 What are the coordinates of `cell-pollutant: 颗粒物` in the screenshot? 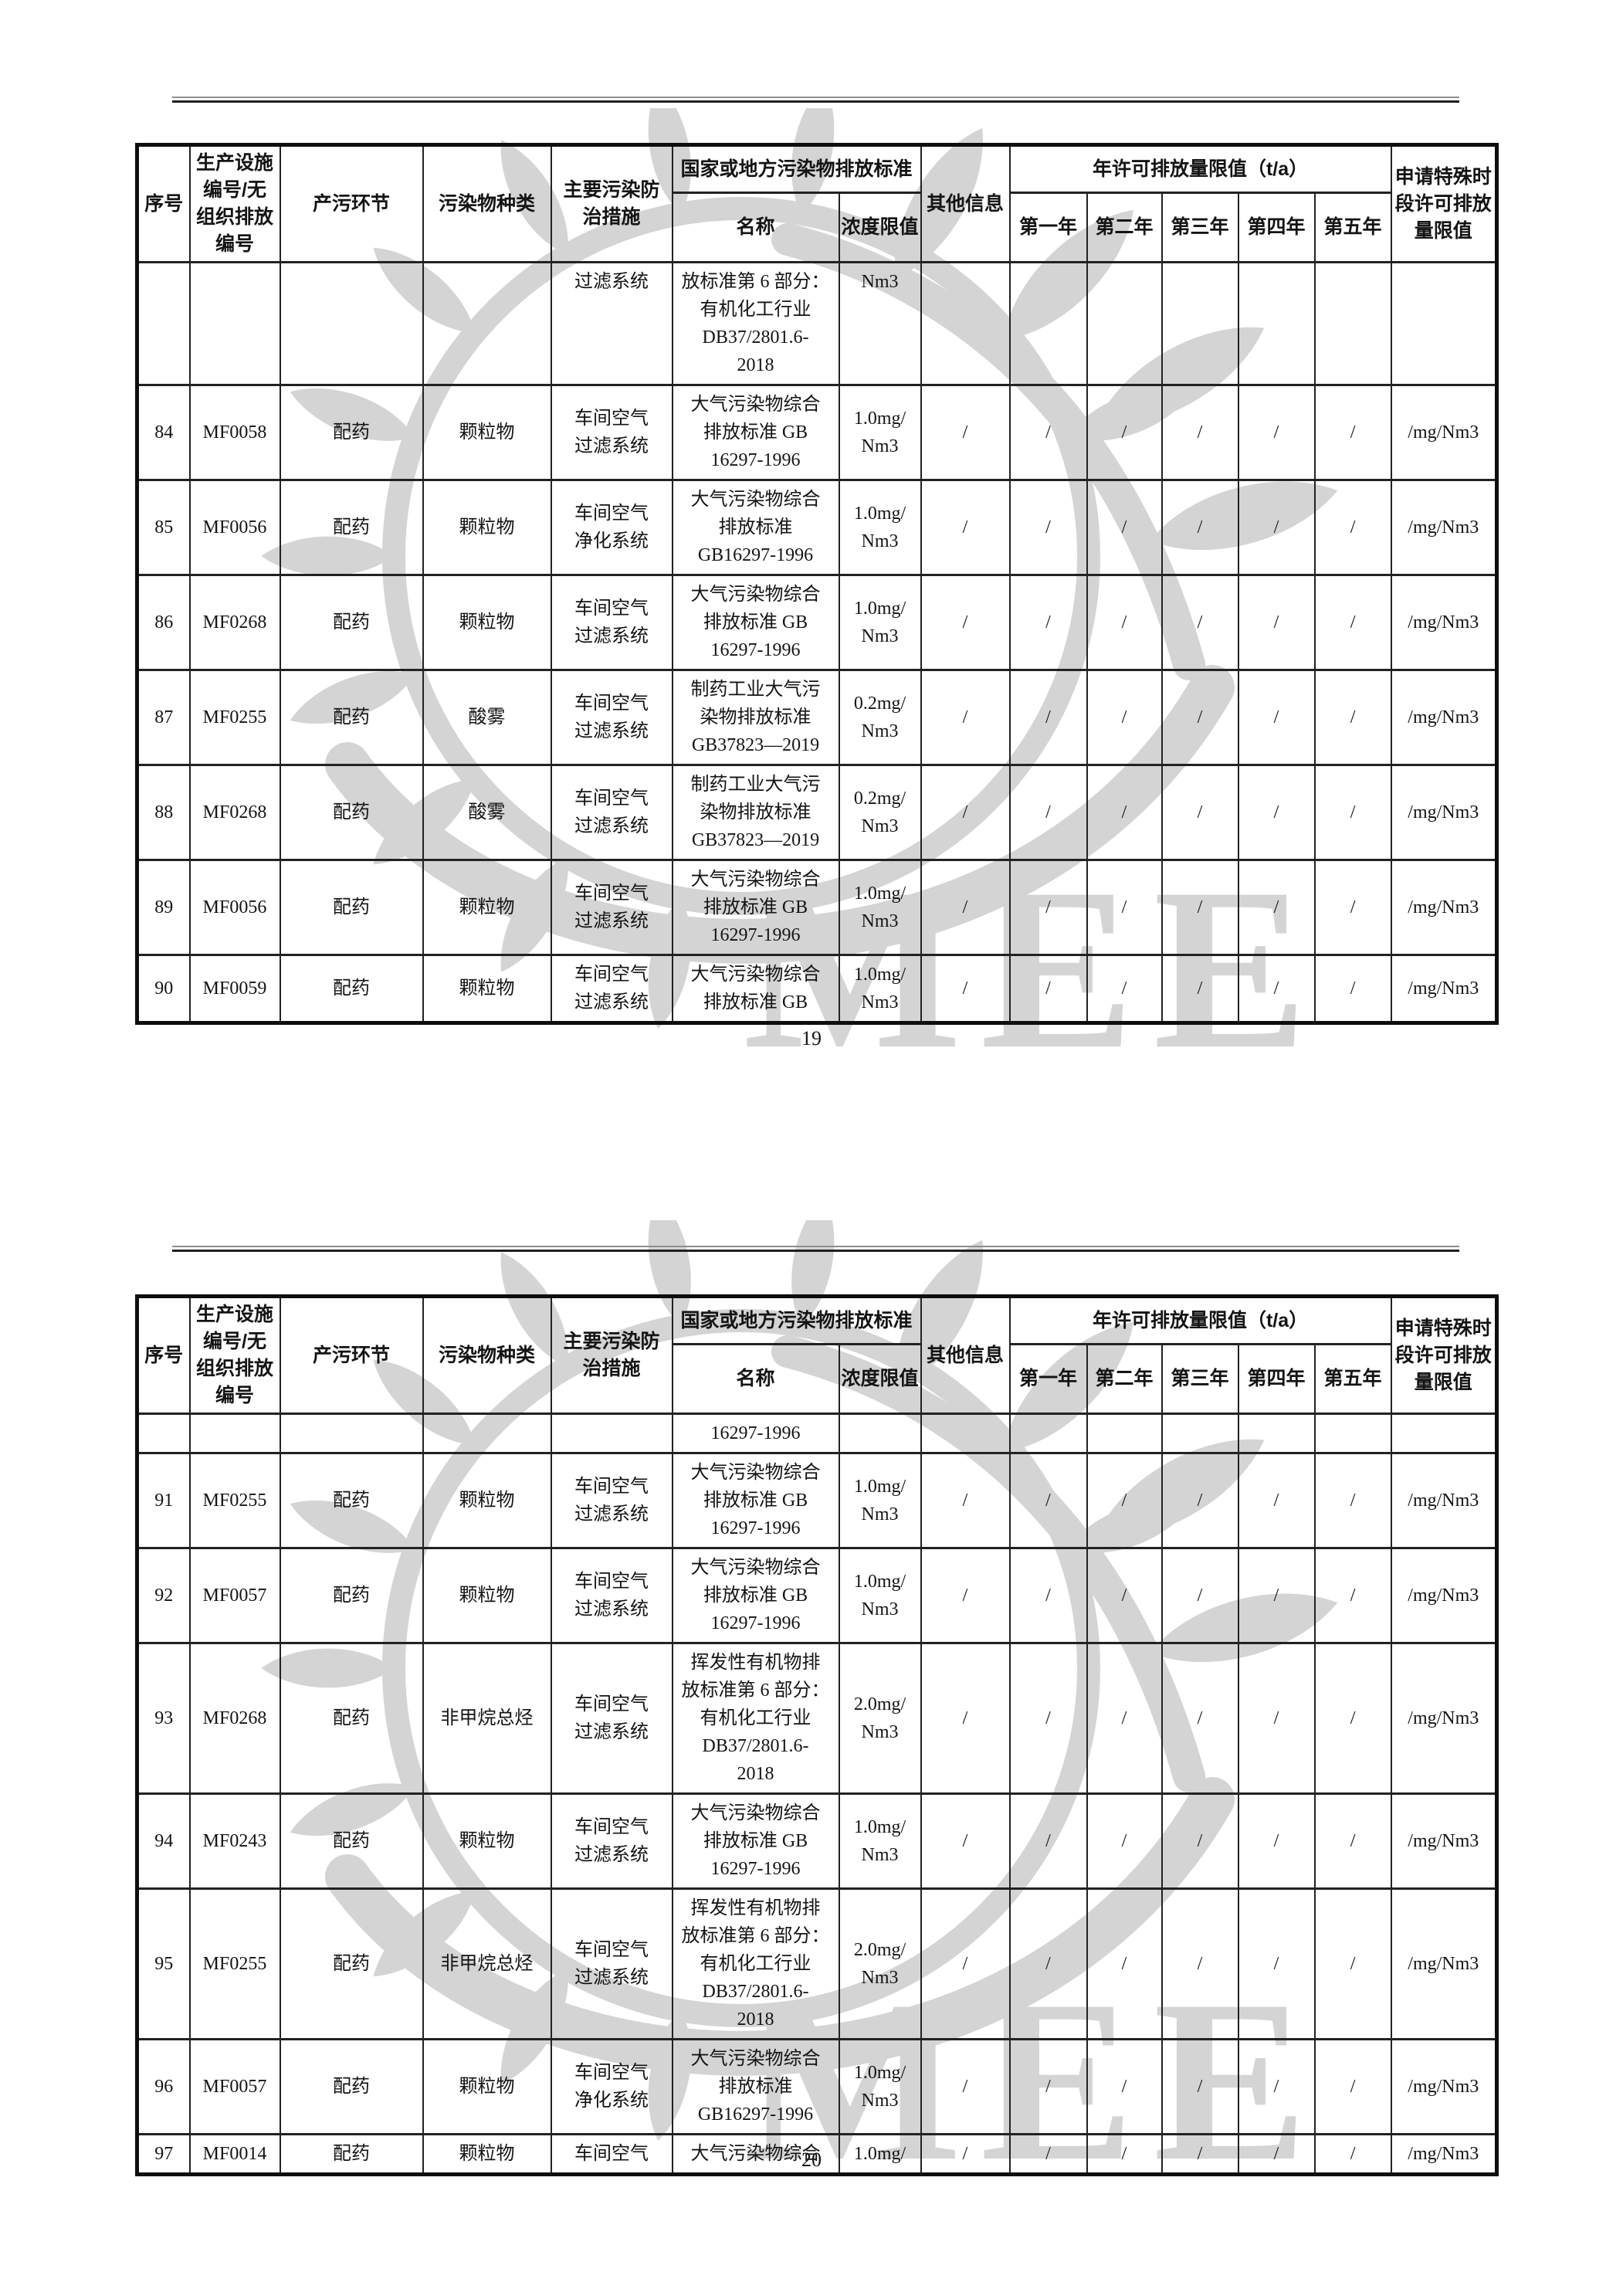 It's located at (487, 907).